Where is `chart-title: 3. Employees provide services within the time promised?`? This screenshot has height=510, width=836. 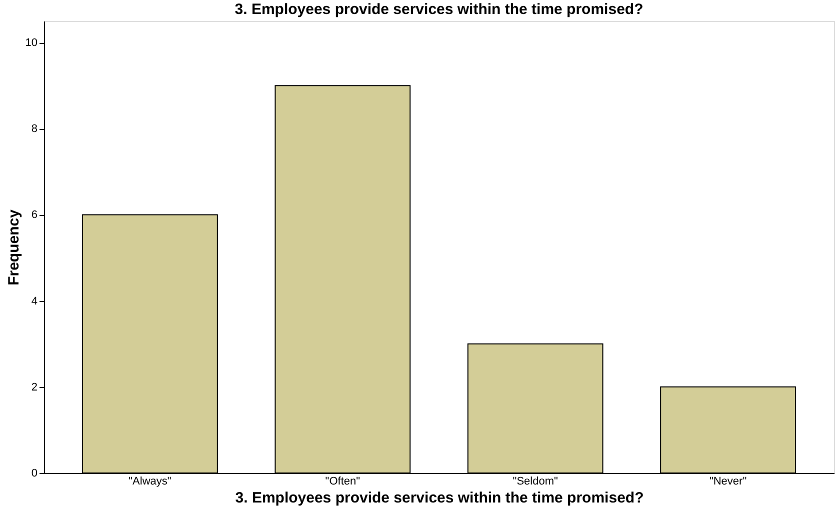 chart-title: 3. Employees provide services within the time promised? is located at coordinates (439, 9).